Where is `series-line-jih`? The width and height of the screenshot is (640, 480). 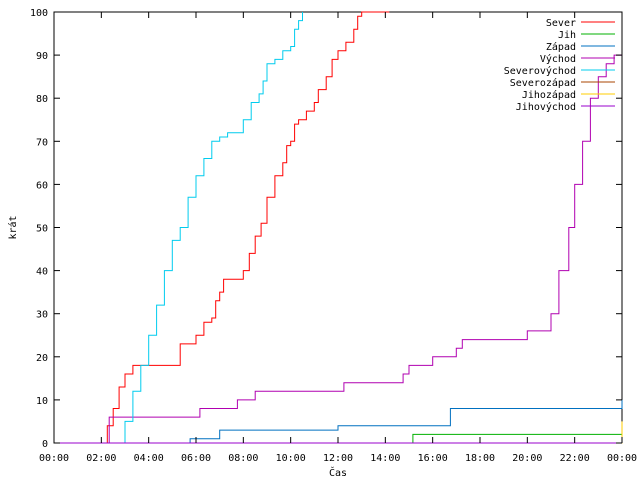
series-line-jih is located at coordinates (516, 438).